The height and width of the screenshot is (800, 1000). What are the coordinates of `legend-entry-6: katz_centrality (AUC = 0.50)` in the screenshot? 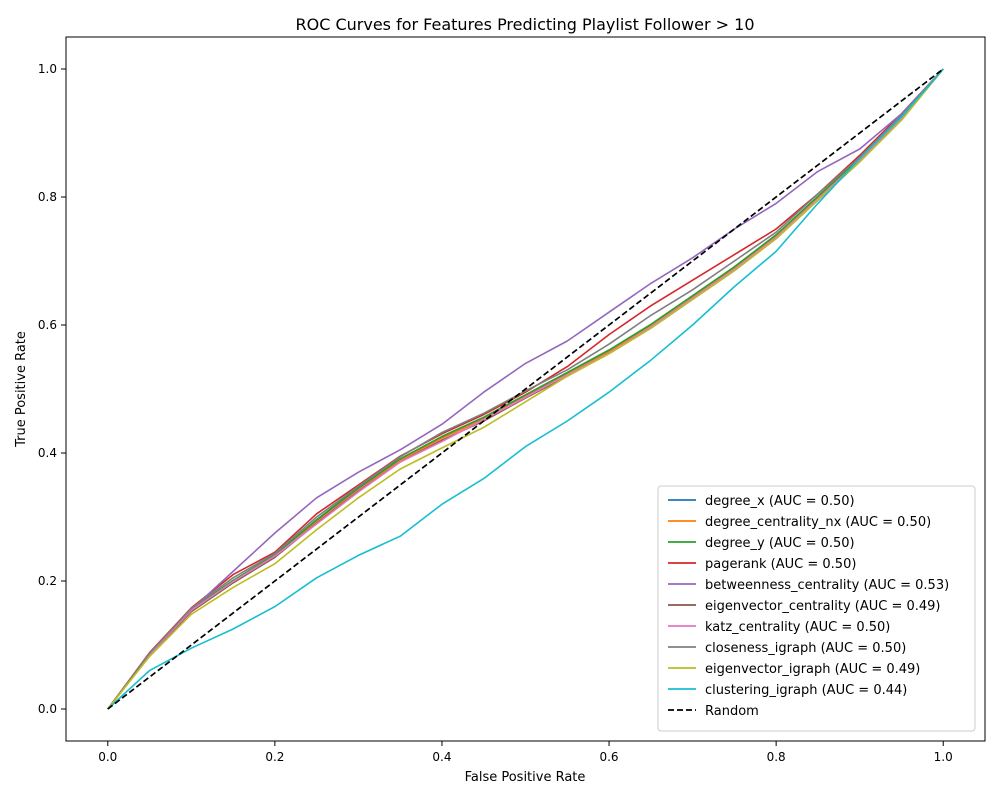 It's located at (797, 627).